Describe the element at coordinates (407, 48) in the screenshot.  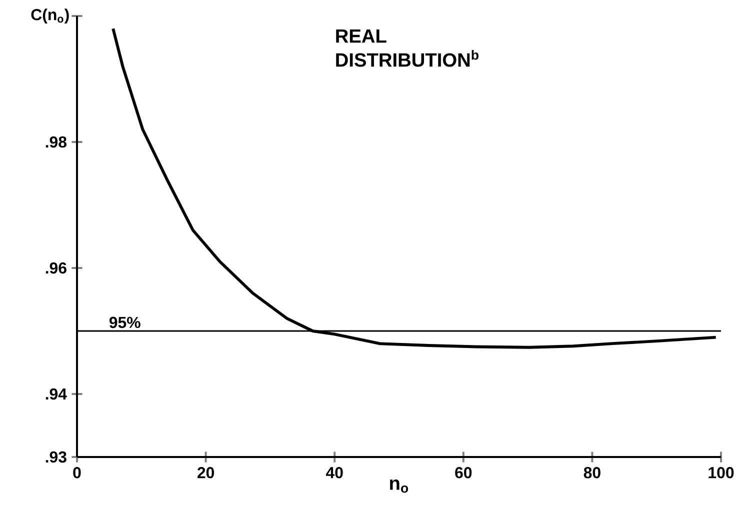
I see `text: REAL DISTRIBUTION$^{b}$` at that location.